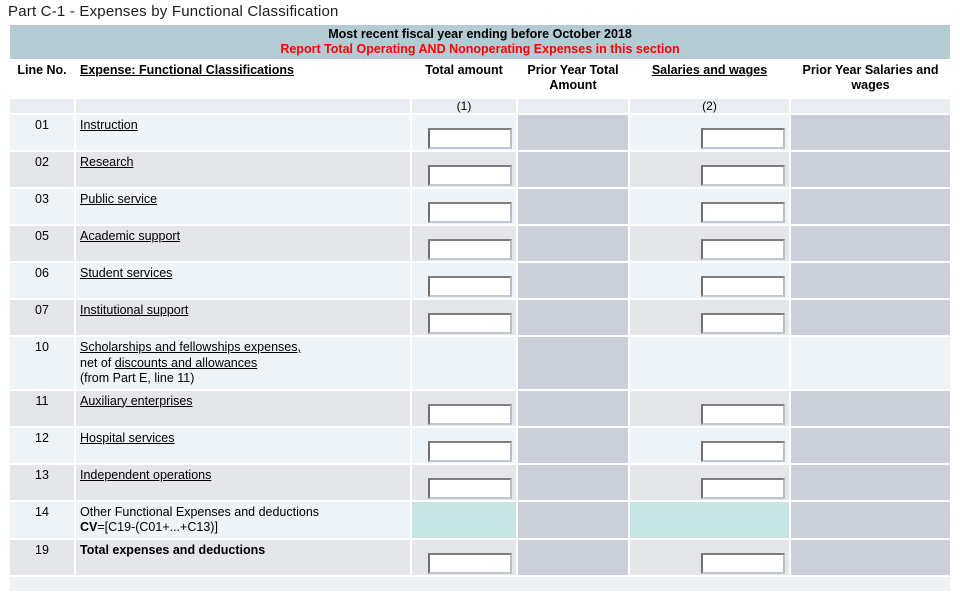 This screenshot has width=960, height=593. What do you see at coordinates (480, 583) in the screenshot?
I see `table-footer-bar` at bounding box center [480, 583].